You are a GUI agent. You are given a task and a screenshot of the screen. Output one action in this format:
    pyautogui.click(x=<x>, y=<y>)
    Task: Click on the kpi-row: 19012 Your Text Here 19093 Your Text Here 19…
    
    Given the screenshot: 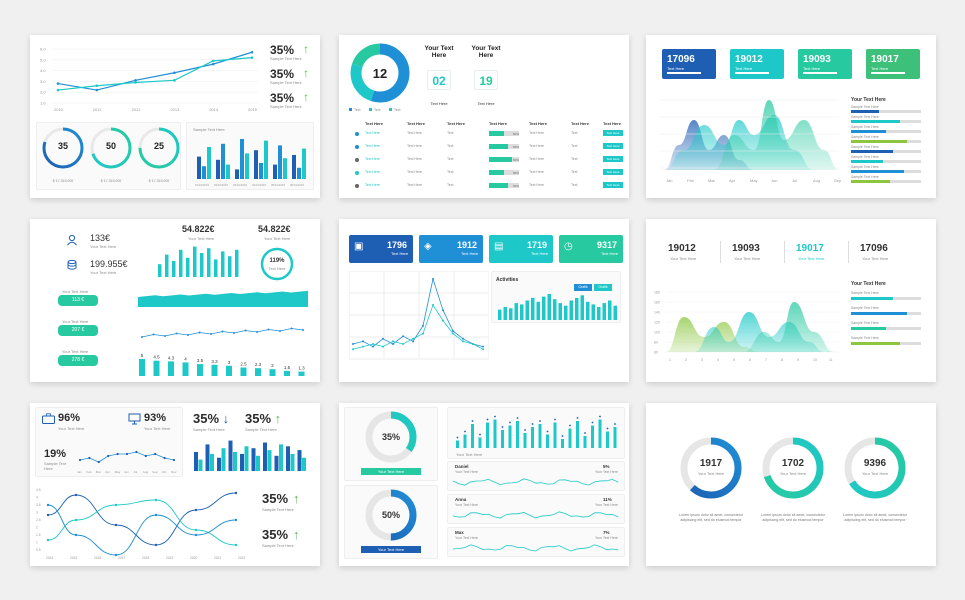 What is the action you would take?
    pyautogui.click(x=791, y=257)
    